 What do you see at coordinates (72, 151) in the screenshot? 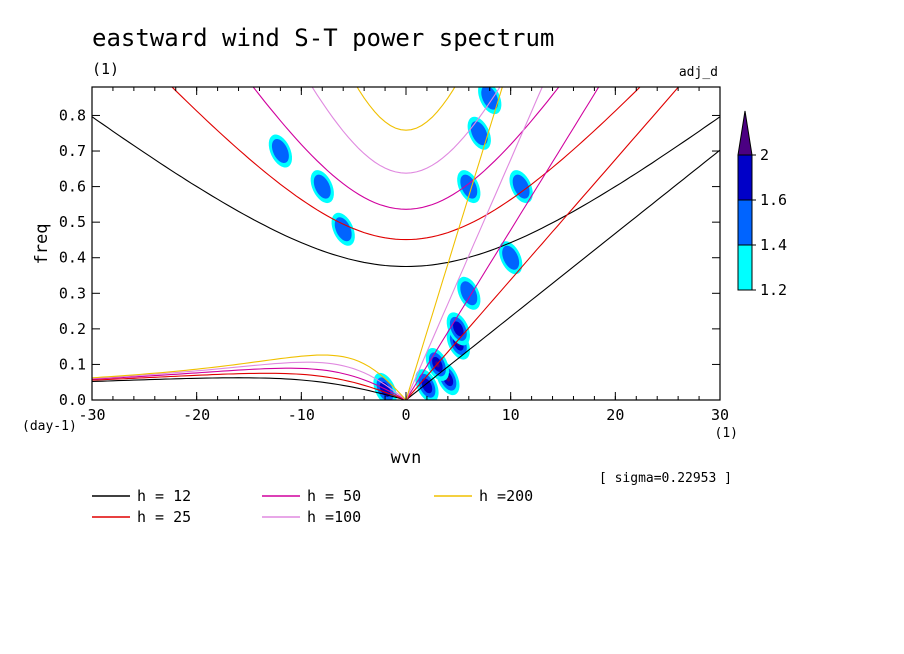
I see `y-tick-label: 0.7` at bounding box center [72, 151].